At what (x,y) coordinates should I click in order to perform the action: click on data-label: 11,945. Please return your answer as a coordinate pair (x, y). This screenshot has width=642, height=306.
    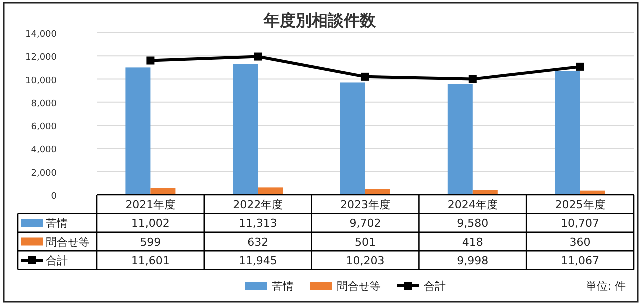
    Looking at the image, I should click on (258, 261).